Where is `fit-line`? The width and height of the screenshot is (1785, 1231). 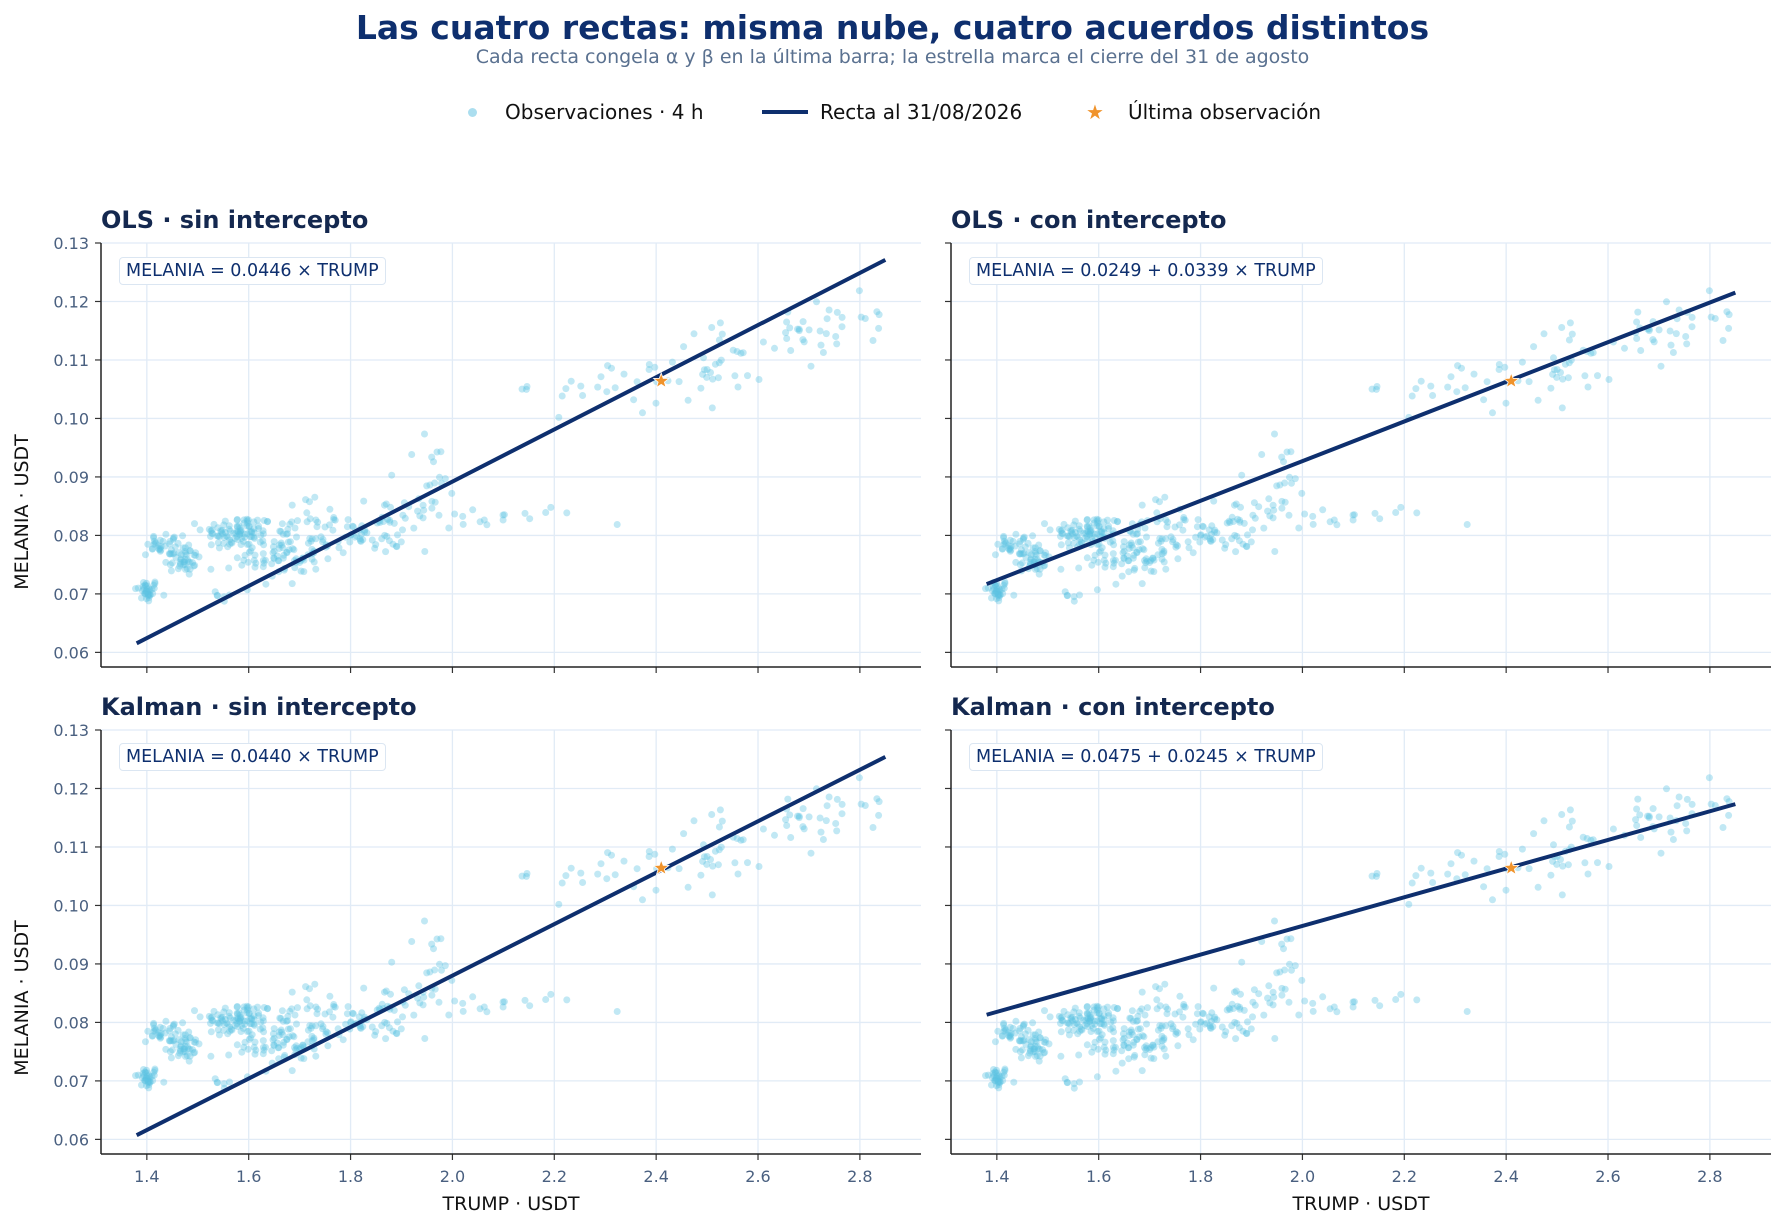
fit-line is located at coordinates (1361, 438).